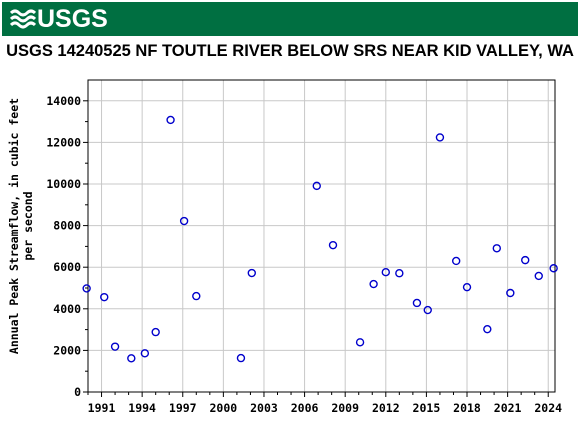 The width and height of the screenshot is (580, 430). Describe the element at coordinates (183, 408) in the screenshot. I see `x-tick-label: 1997` at that location.